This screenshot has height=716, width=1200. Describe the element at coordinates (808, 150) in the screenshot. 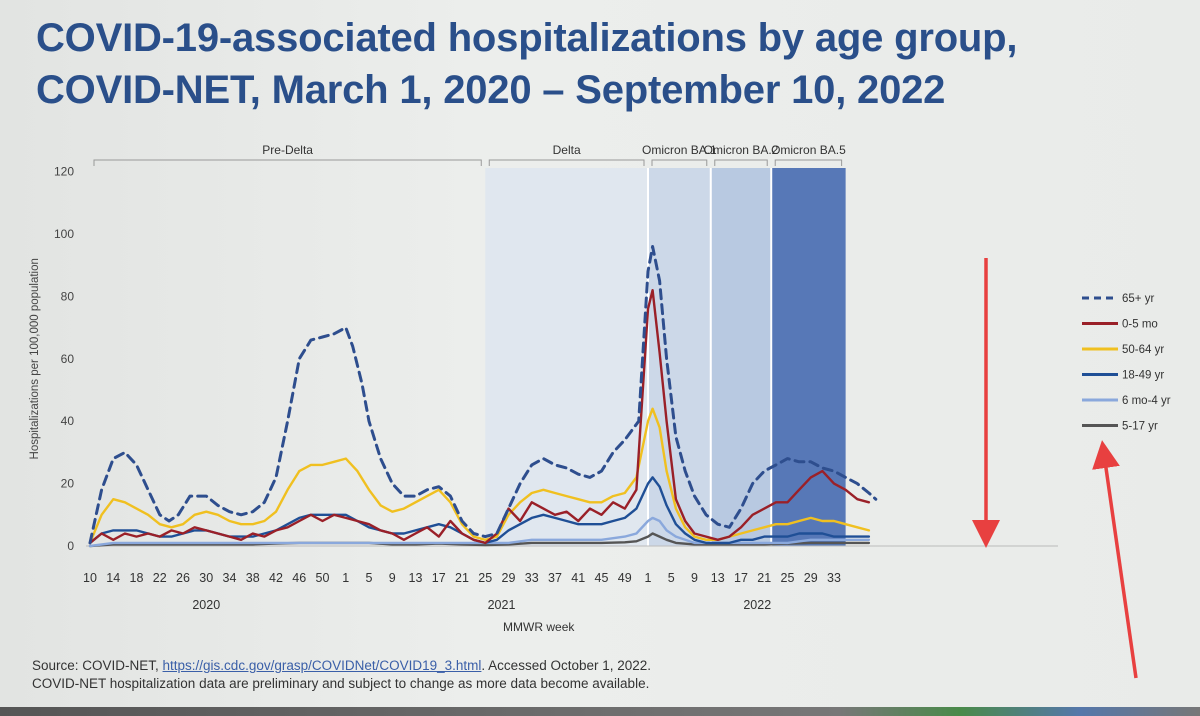

I see `period-label: Omicron BA.5` at that location.